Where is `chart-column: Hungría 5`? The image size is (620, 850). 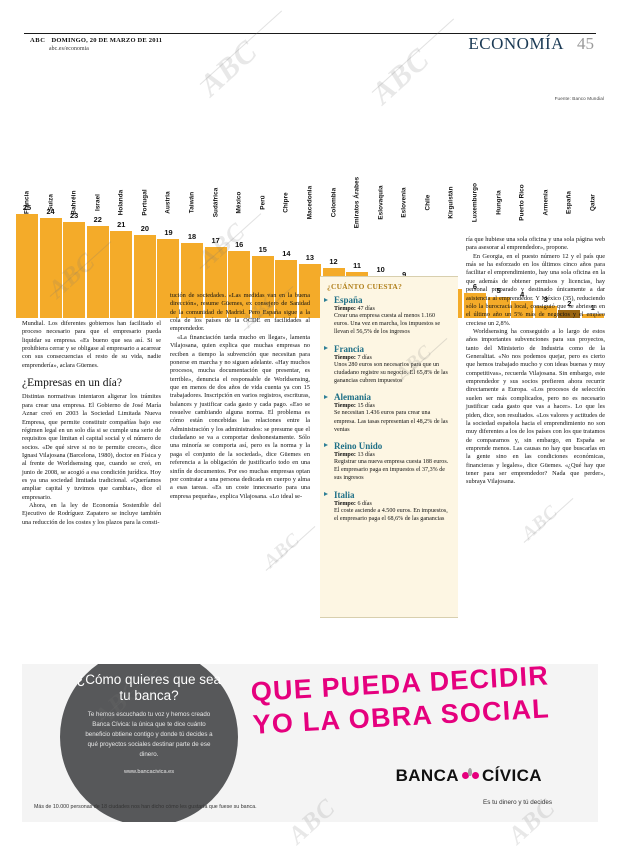
chart-column: Hungría 5 is located at coordinates (498, 216).